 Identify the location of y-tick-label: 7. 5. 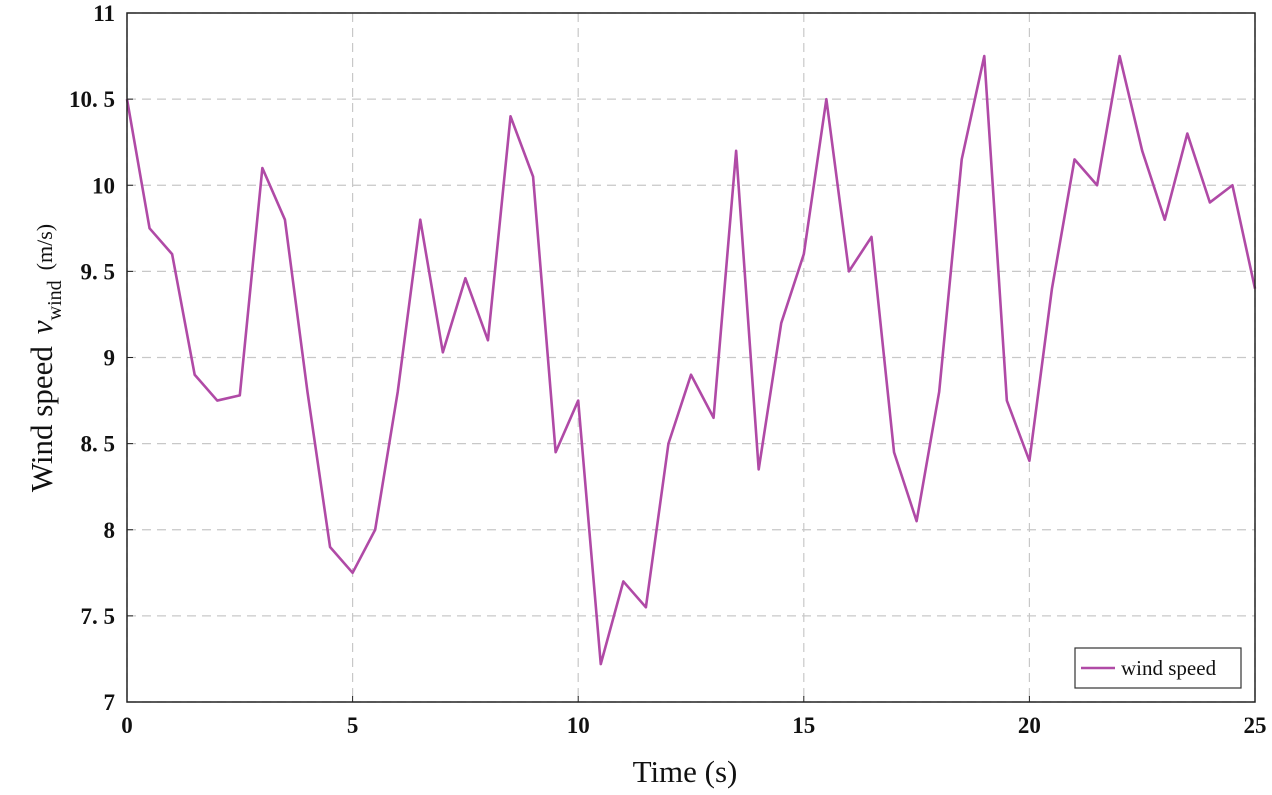
(98, 616).